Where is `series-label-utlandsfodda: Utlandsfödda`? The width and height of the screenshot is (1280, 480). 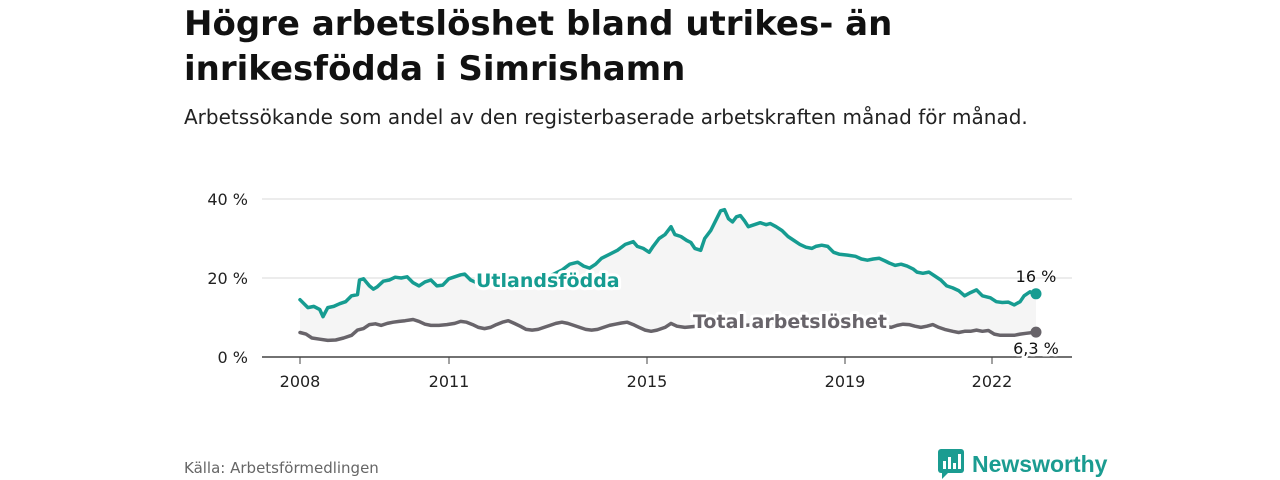
series-label-utlandsfodda: Utlandsfödda is located at coordinates (548, 281).